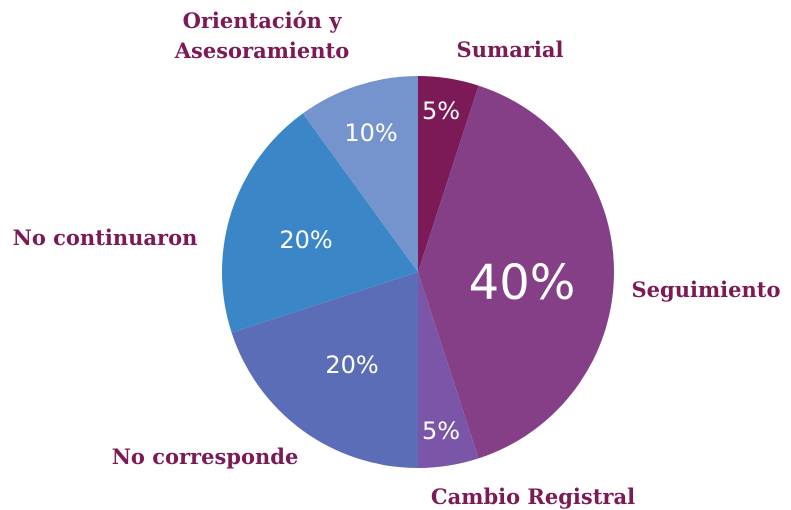 The image size is (791, 510). What do you see at coordinates (706, 289) in the screenshot?
I see `category-label: Seguimiento` at bounding box center [706, 289].